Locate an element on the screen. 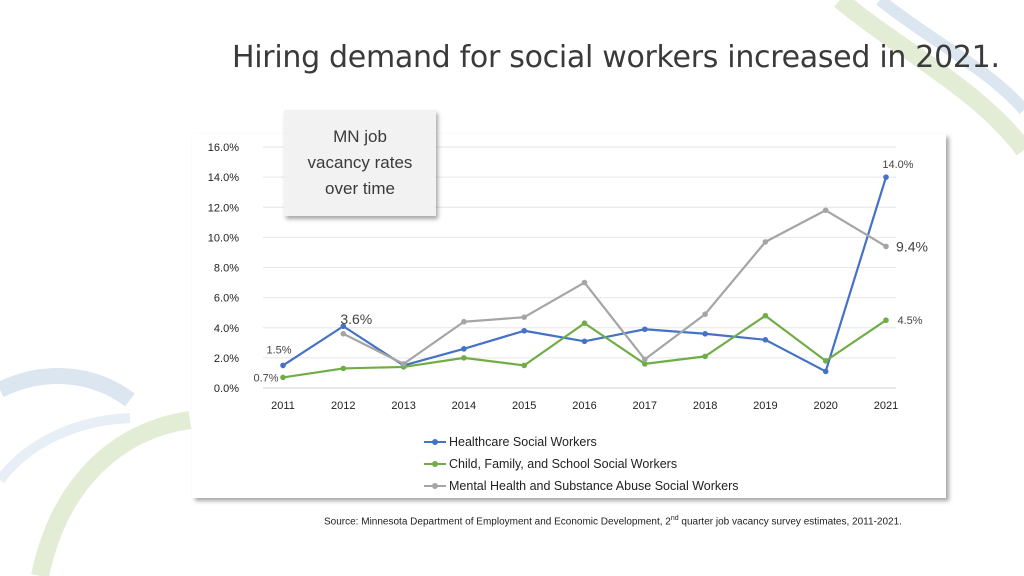 The image size is (1024, 576). x-tick-label: 2011 is located at coordinates (283, 406).